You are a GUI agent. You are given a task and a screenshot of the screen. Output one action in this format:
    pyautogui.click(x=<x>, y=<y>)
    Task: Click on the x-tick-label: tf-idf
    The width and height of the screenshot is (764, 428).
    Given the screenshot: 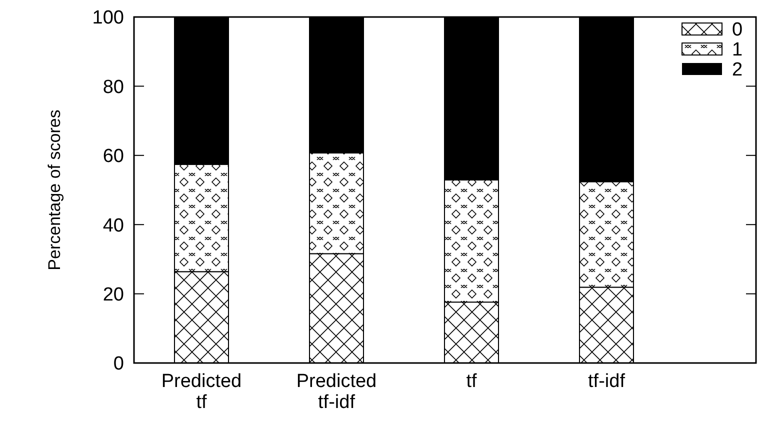 What is the action you would take?
    pyautogui.click(x=607, y=381)
    